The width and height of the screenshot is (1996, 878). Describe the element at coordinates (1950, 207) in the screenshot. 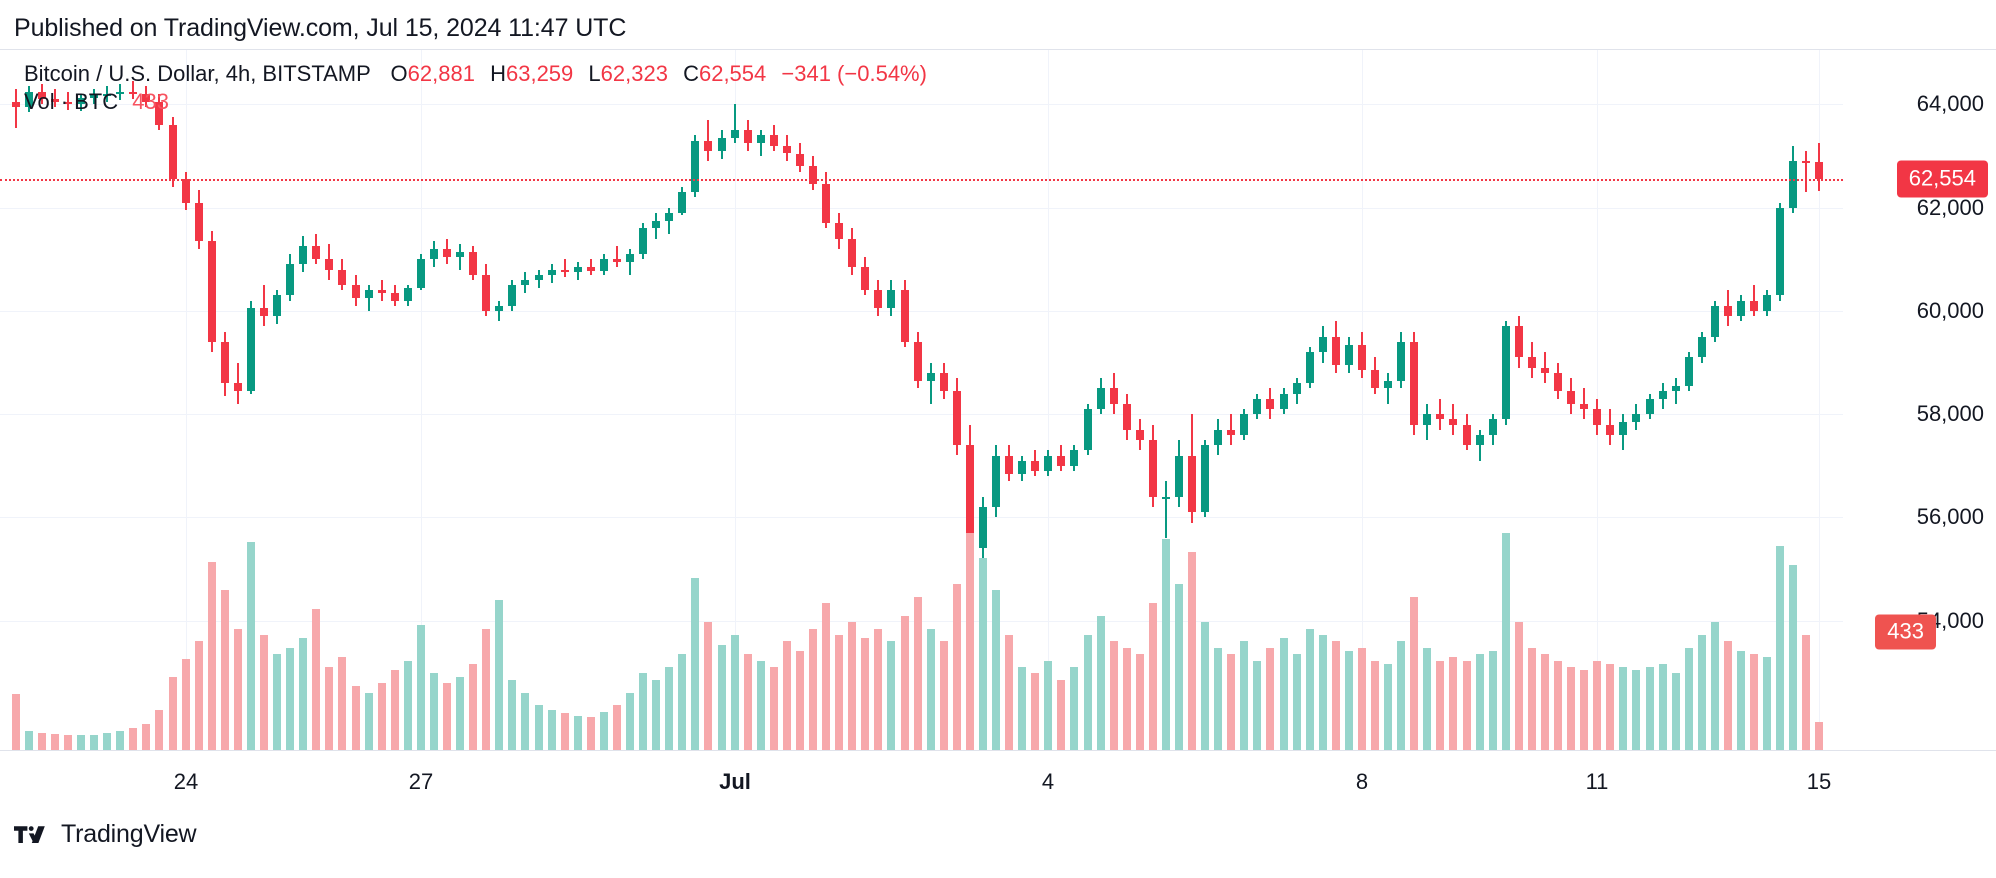

I see `price-axis-label: 62,000` at that location.